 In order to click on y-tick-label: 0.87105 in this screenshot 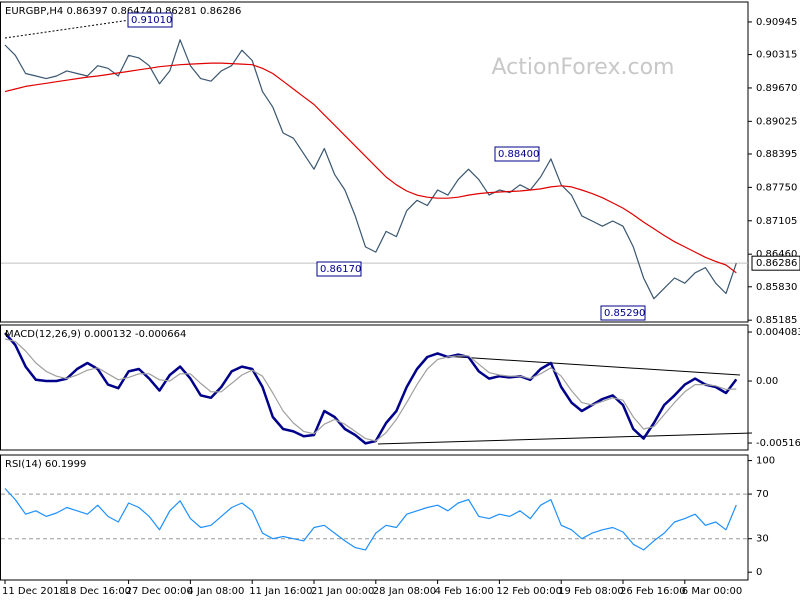, I will do `click(776, 221)`.